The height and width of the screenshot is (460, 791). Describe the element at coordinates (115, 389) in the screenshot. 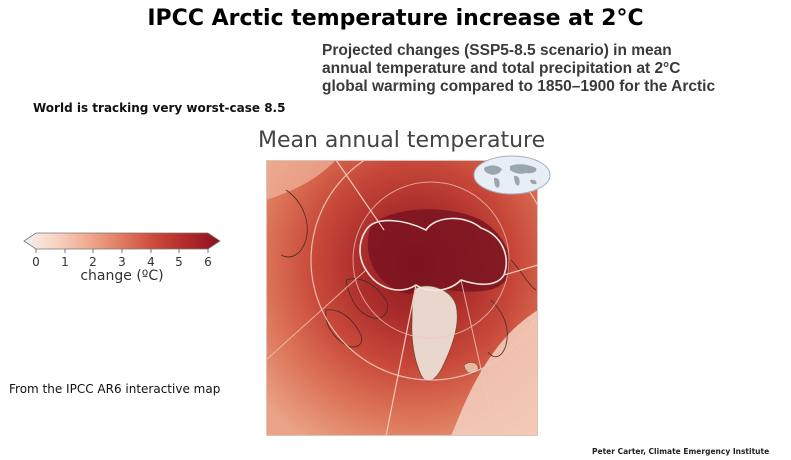

I see `source-note: From the IPCC AR6 interactive map` at that location.